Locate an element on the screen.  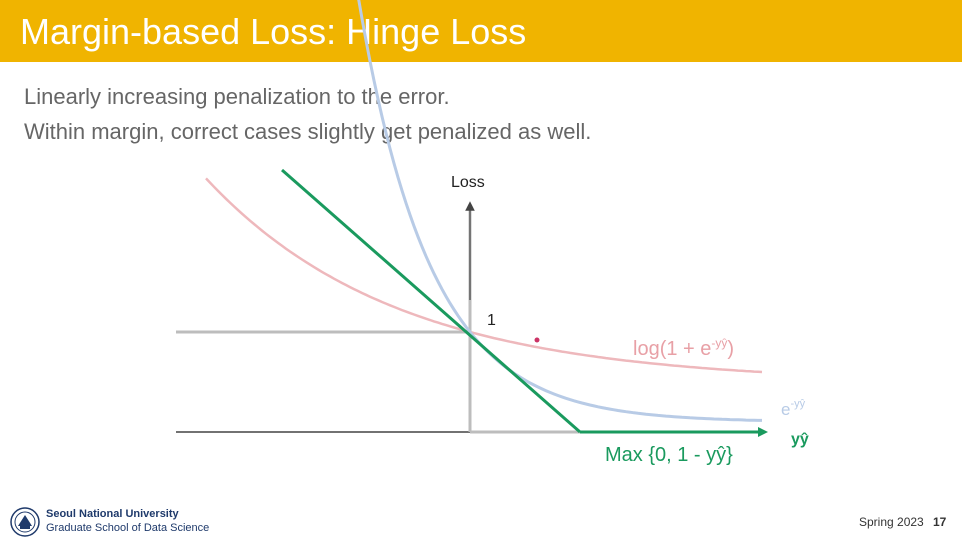
exponential-label-superscript: -yŷ is located at coordinates (797, 404).